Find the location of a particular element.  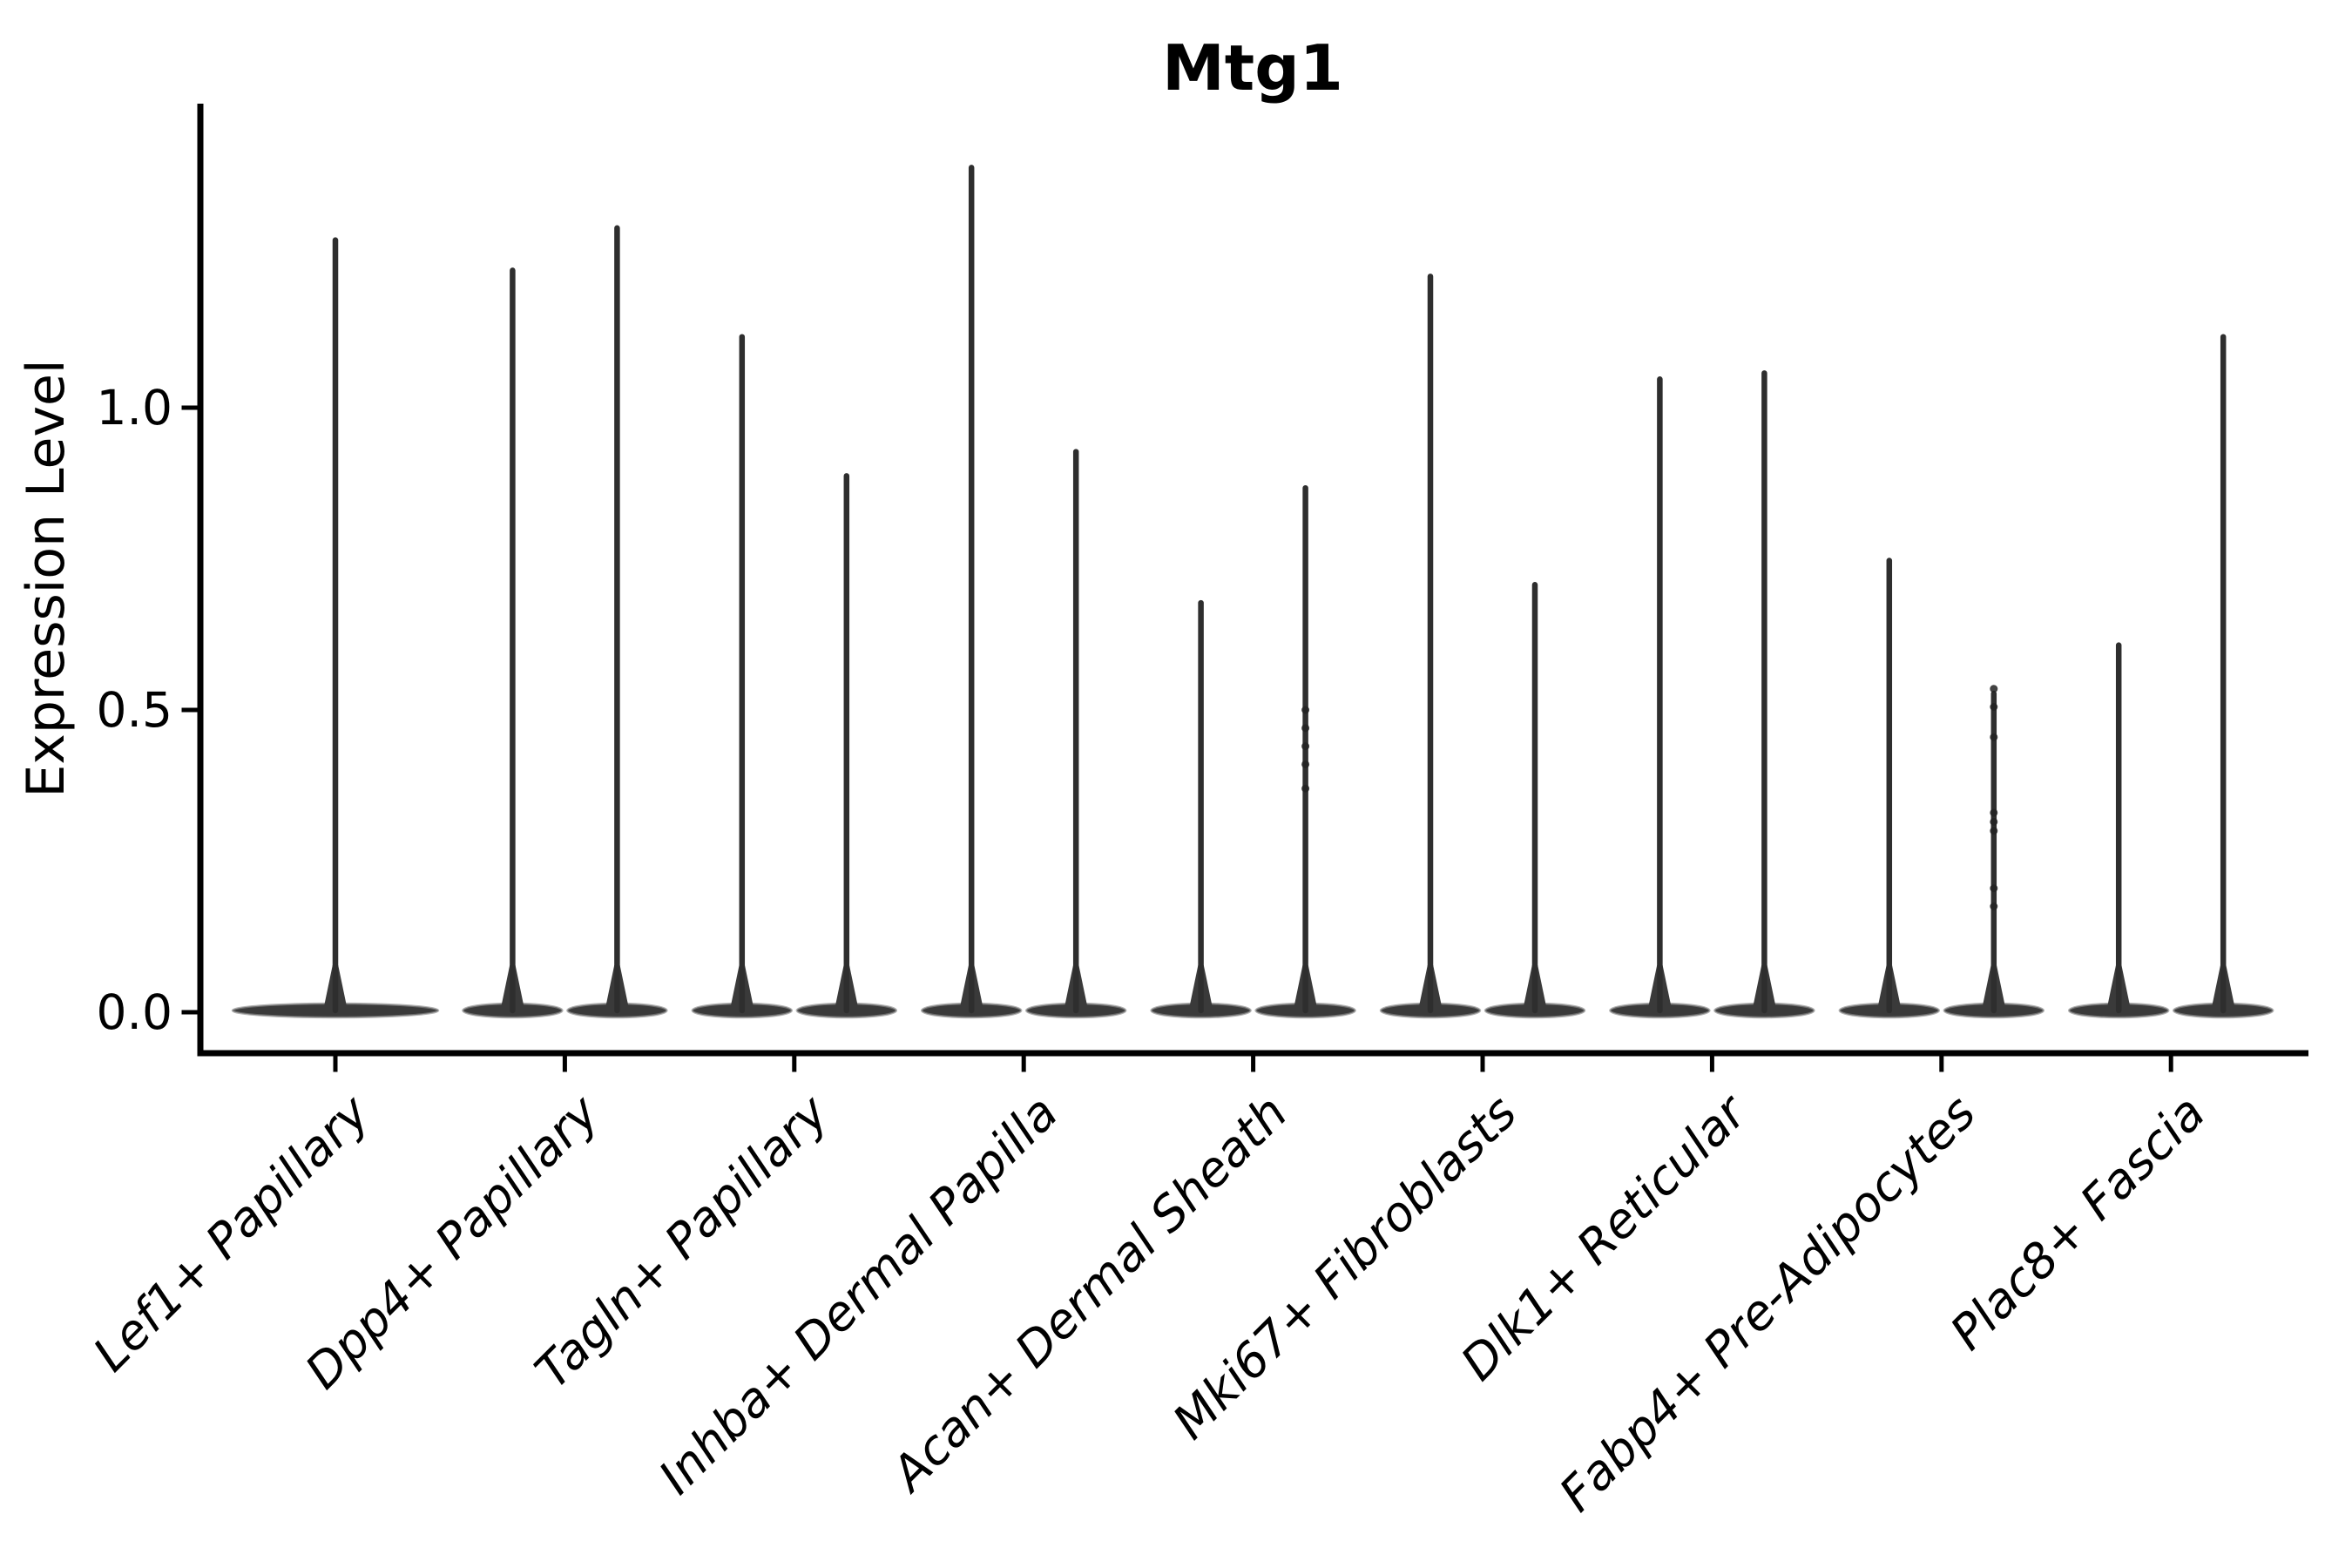

x-tick-label: Inhba+ Dermal Papilla is located at coordinates (858, 1294).